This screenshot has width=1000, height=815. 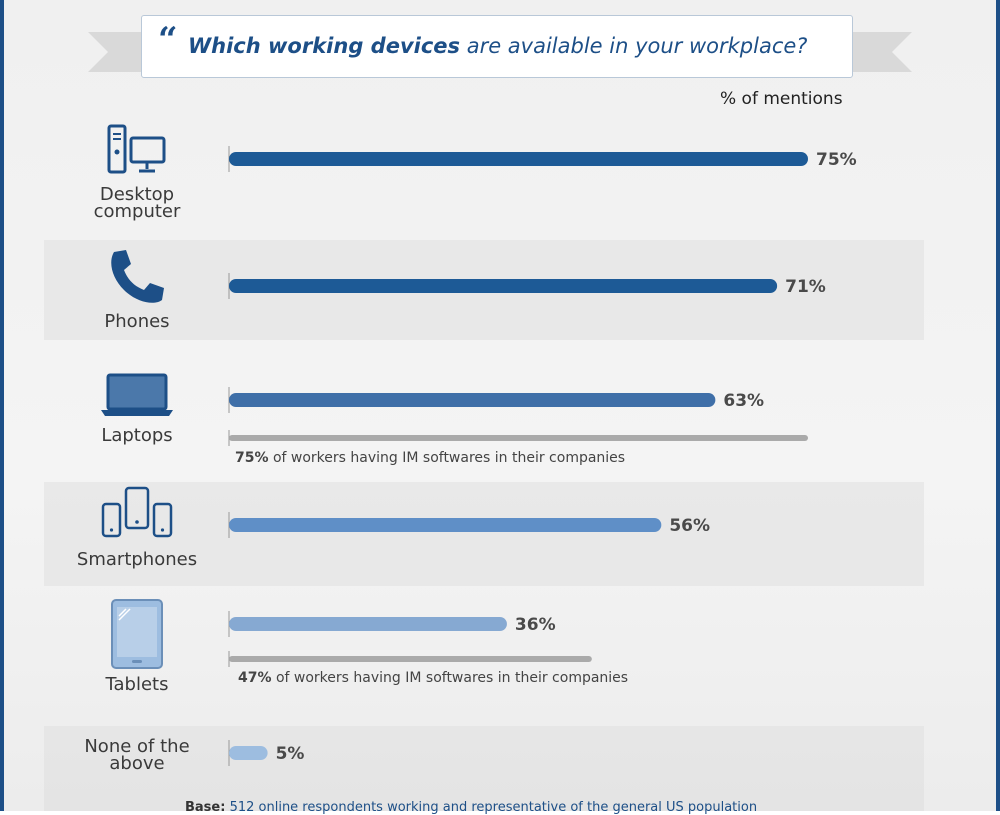 What do you see at coordinates (518, 159) in the screenshot?
I see `bar-desktop-computer` at bounding box center [518, 159].